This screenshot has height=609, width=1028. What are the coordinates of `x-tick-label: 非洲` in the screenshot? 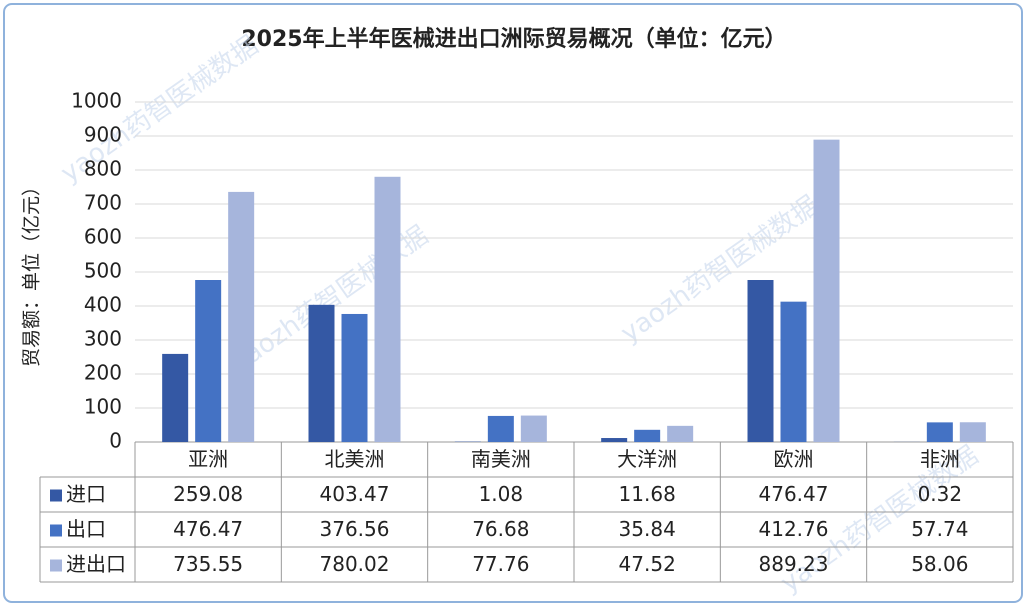 It's located at (940, 459).